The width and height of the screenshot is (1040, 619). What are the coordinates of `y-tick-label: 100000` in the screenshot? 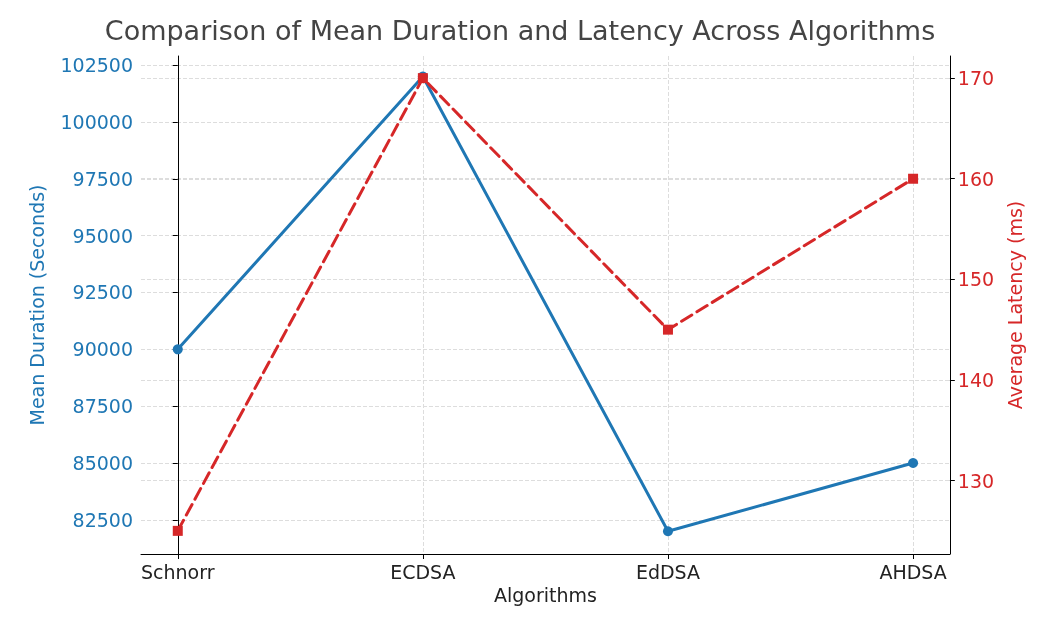 It's located at (96, 121).